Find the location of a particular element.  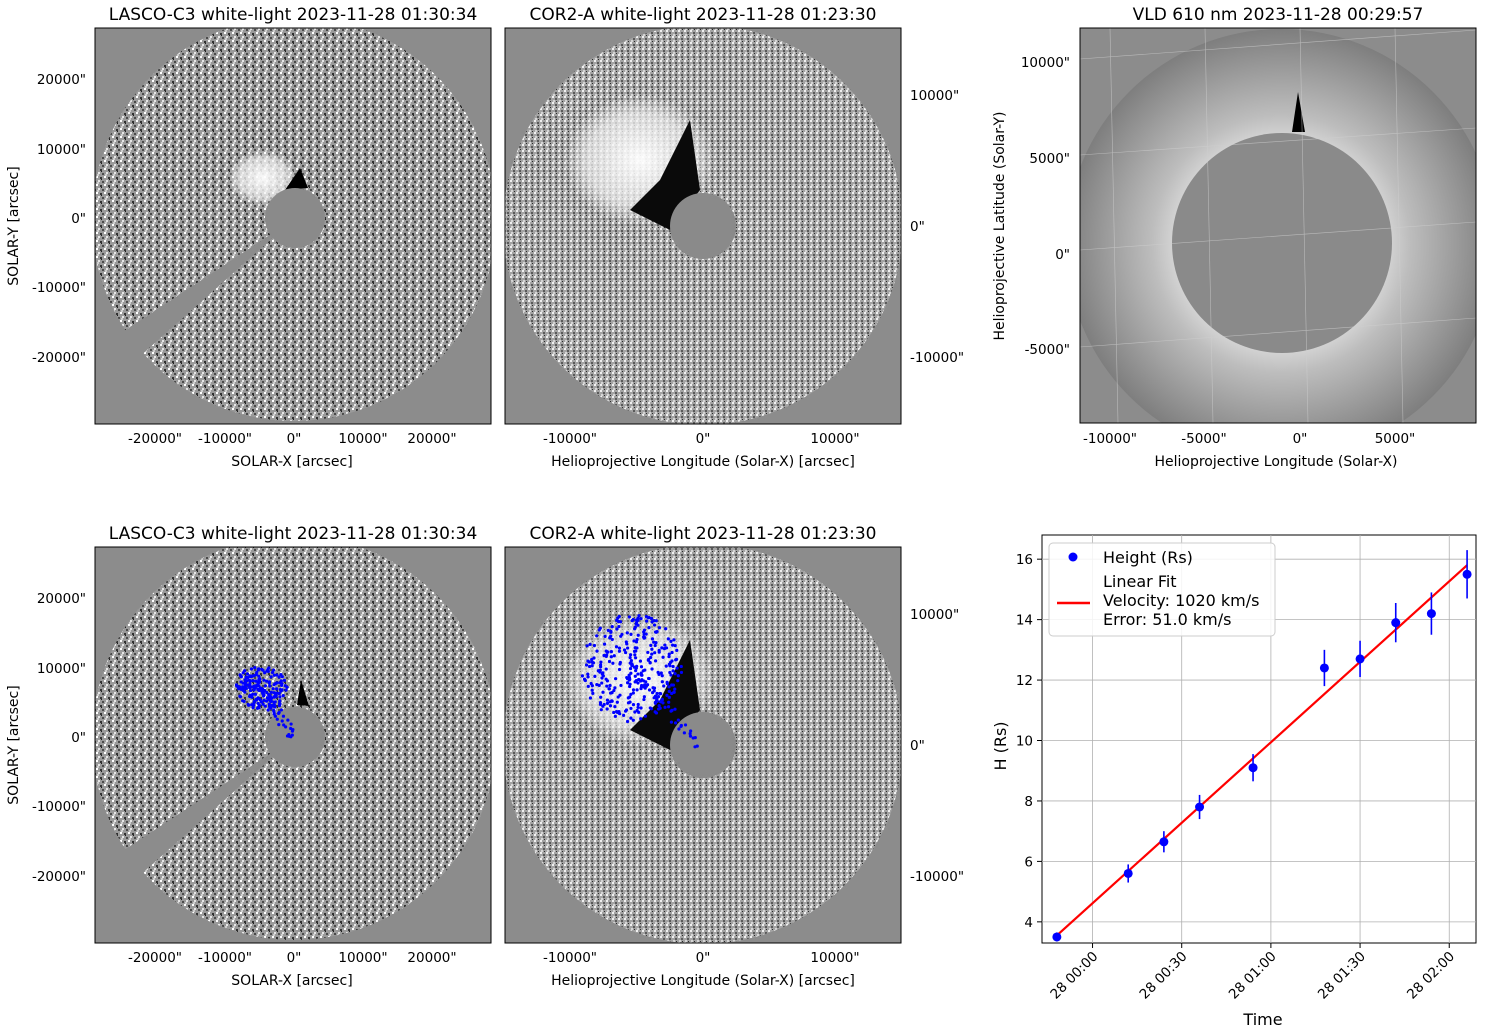

x-tick-label: 28 01:30 is located at coordinates (1342, 976).